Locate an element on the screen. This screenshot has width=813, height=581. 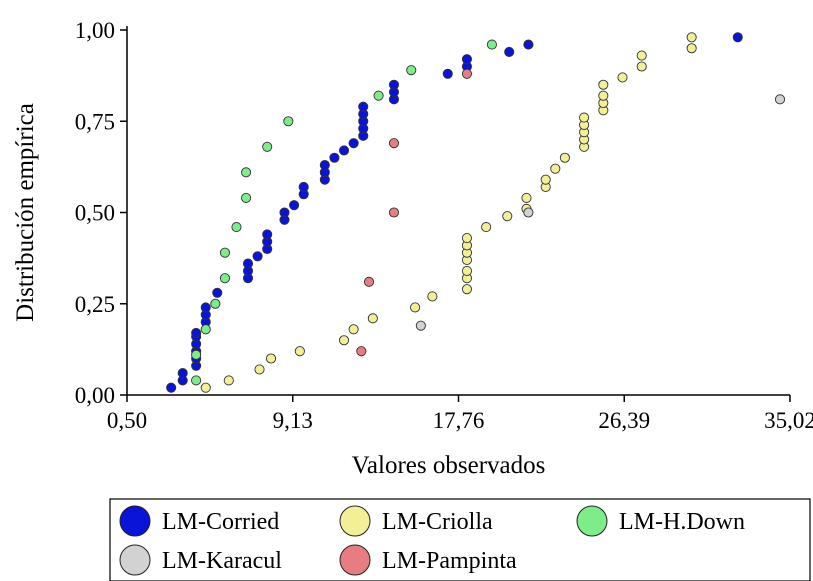
legend-item: LM-Pampinta is located at coordinates (428, 560).